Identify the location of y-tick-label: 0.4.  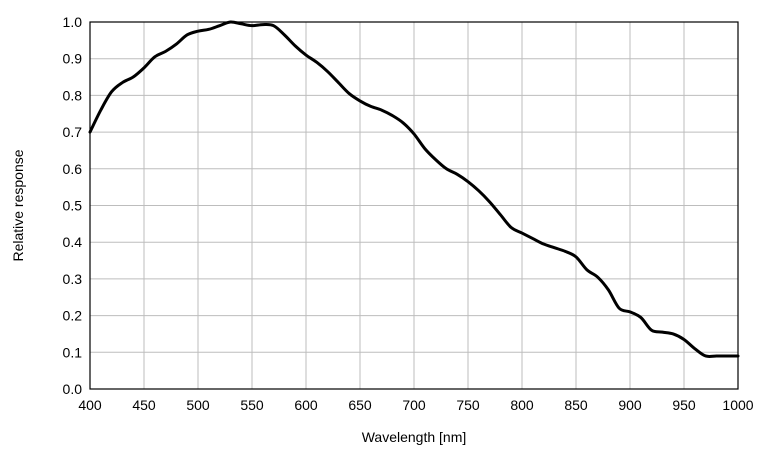
(73, 242).